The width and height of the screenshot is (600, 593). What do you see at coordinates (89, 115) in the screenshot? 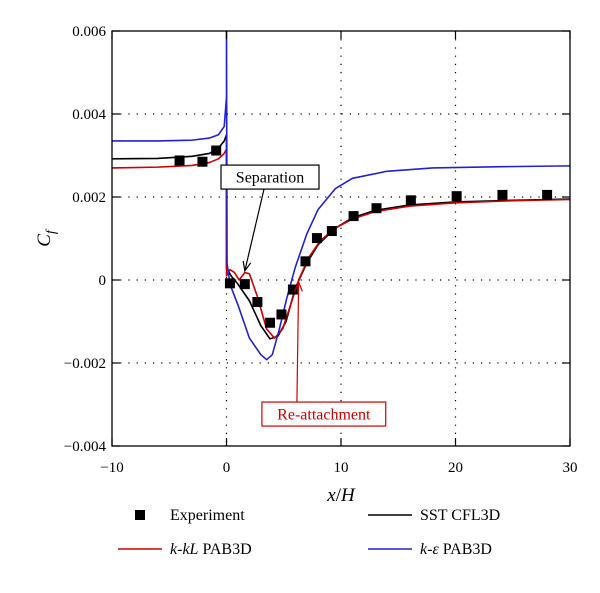
I see `y-tick-label: 0.004` at bounding box center [89, 115].